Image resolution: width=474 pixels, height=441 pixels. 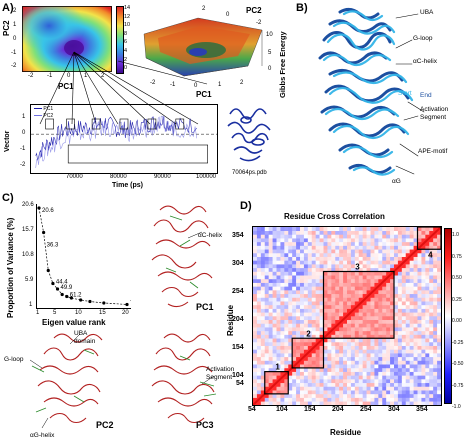 I want to click on heatmap-xtick-254: 254, so click(x=366, y=409).